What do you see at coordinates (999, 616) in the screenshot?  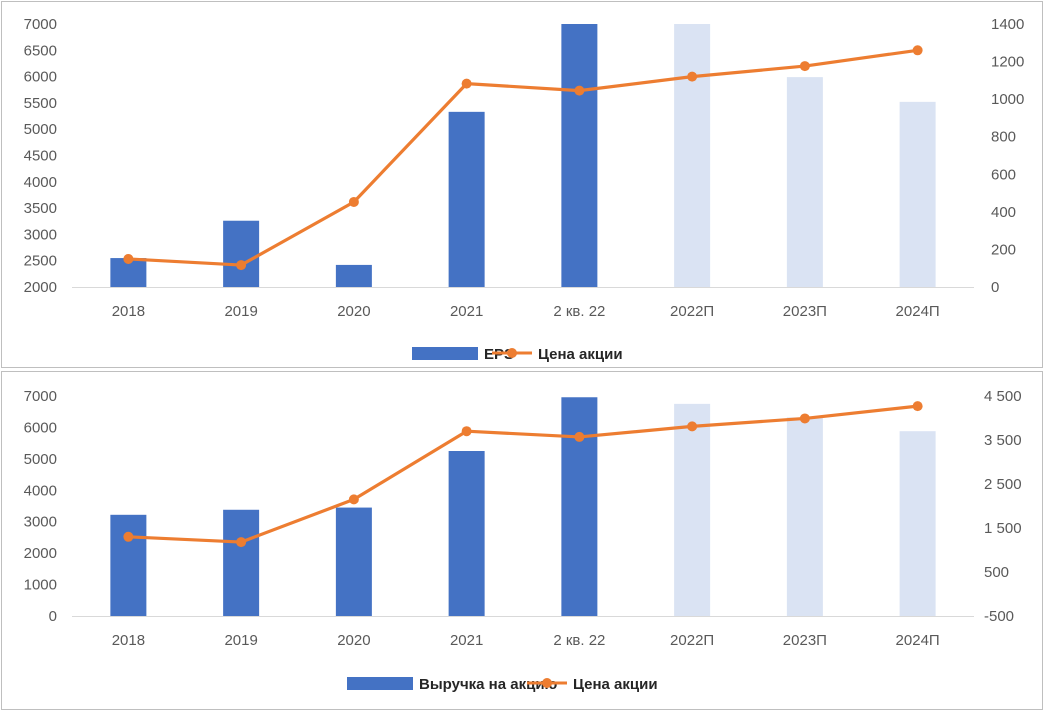 I see `y-right-tick-label: -500` at bounding box center [999, 616].